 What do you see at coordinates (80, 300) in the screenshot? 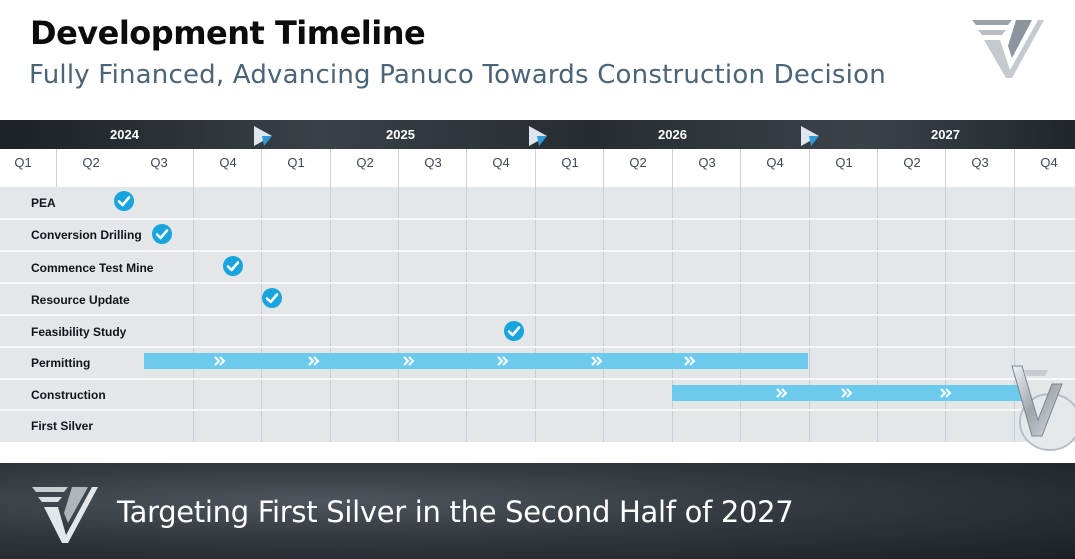
I see `row-label-resource-update: Resource Update` at bounding box center [80, 300].